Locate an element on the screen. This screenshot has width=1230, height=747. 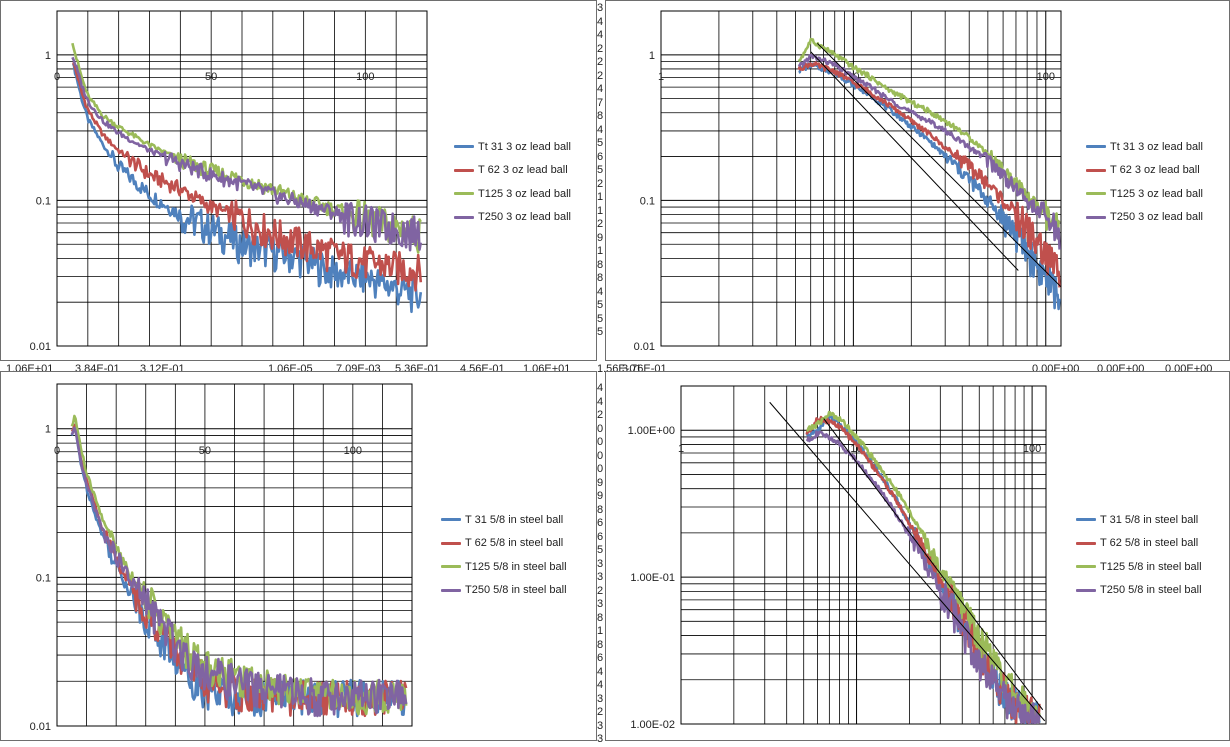
y-tick-label: 1.00E-01 is located at coordinates (652, 578).